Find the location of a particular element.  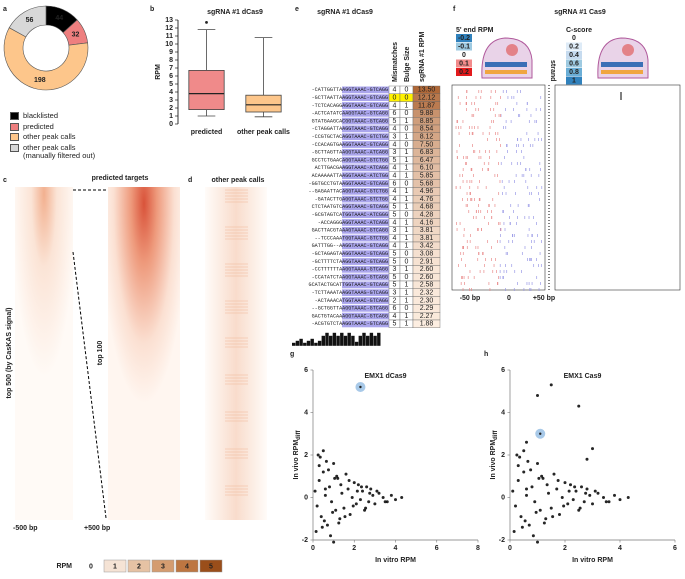

sequence: -ACTCATATCAAGGTAAC-GTCAGG is located at coordinates (350, 114).